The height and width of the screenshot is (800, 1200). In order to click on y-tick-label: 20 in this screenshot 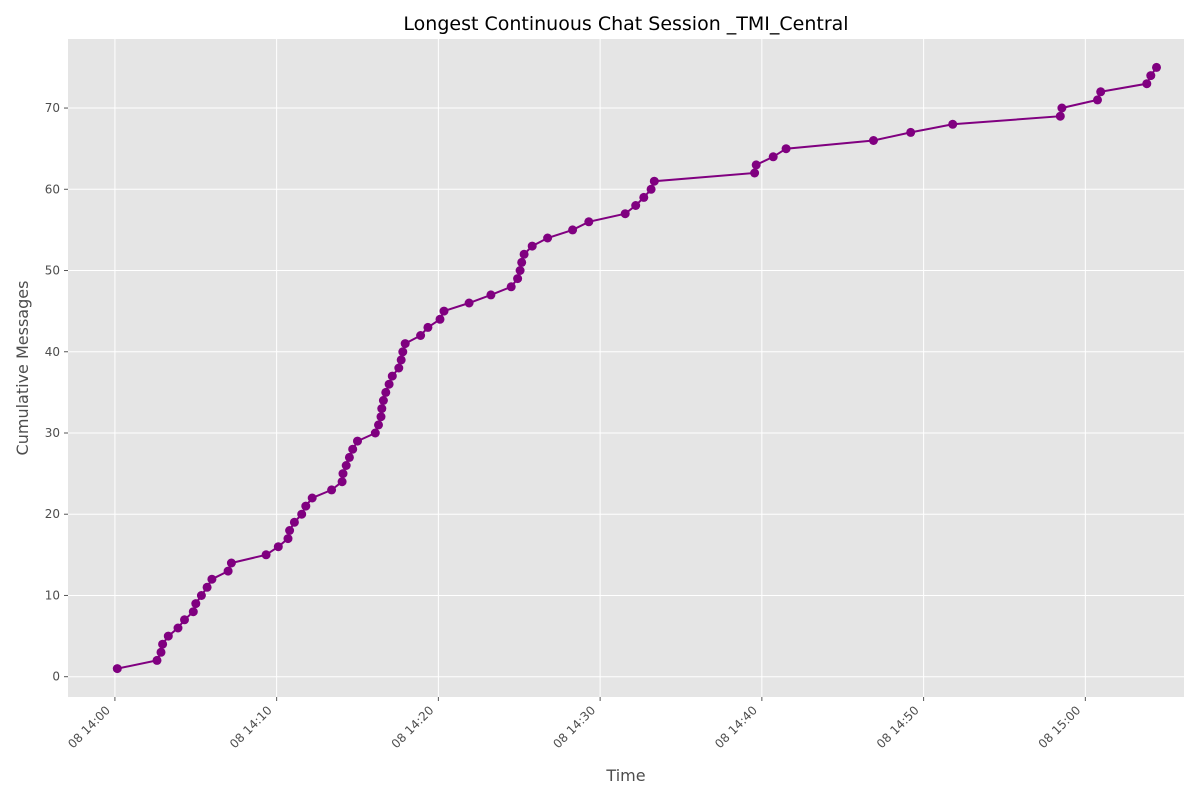, I will do `click(52, 514)`.